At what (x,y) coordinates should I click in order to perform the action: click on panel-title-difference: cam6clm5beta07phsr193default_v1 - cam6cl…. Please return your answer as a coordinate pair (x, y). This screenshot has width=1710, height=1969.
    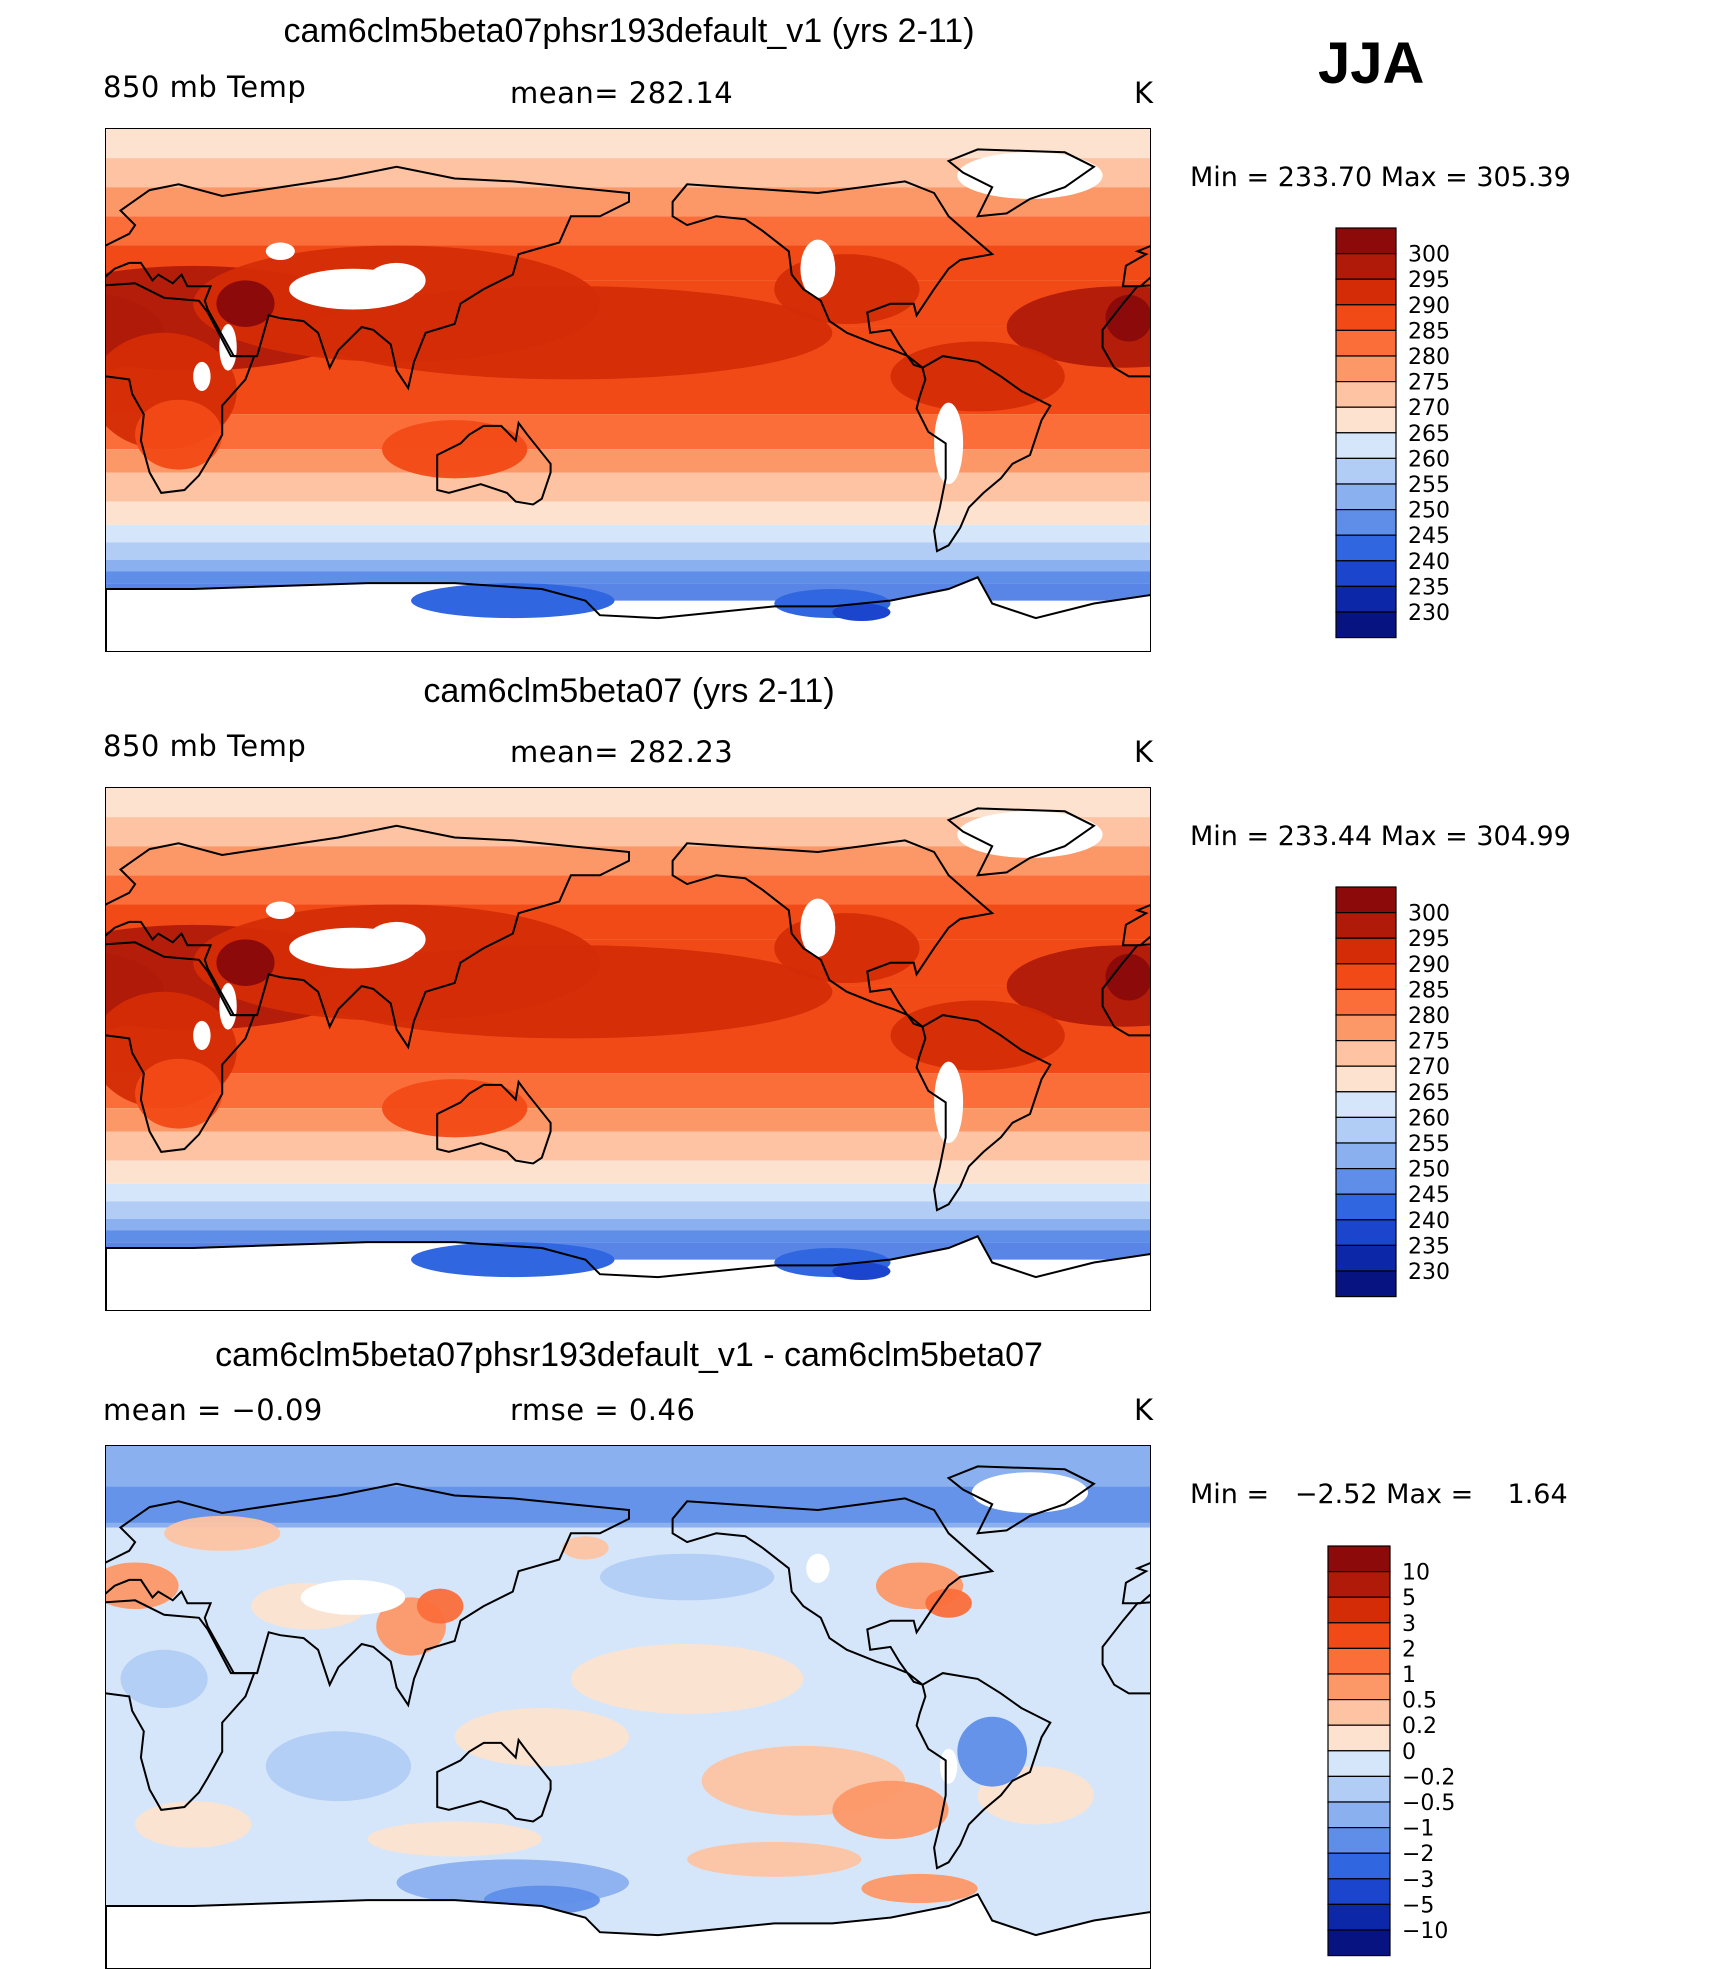
    Looking at the image, I should click on (629, 1355).